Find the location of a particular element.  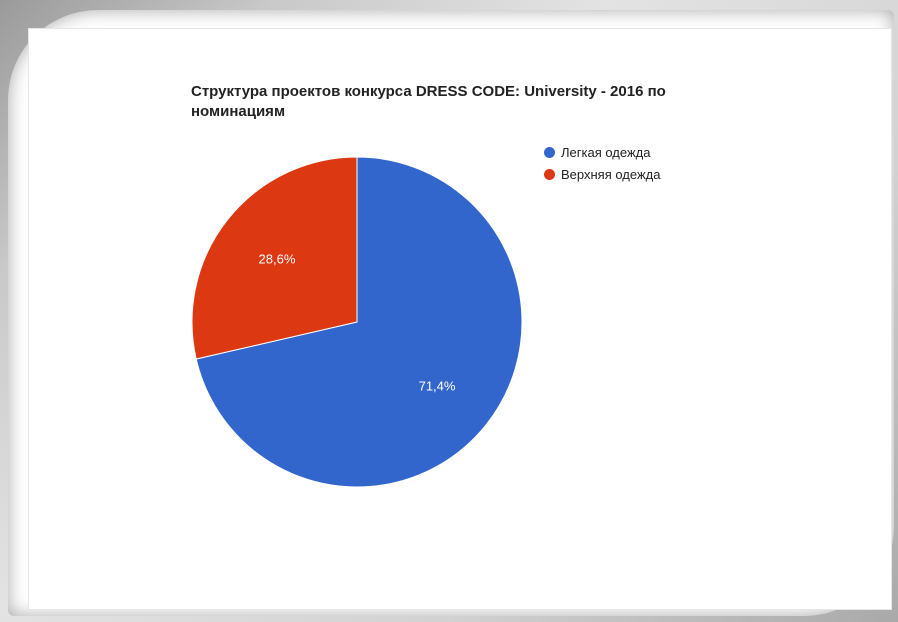

slice-outerwear is located at coordinates (274, 258).